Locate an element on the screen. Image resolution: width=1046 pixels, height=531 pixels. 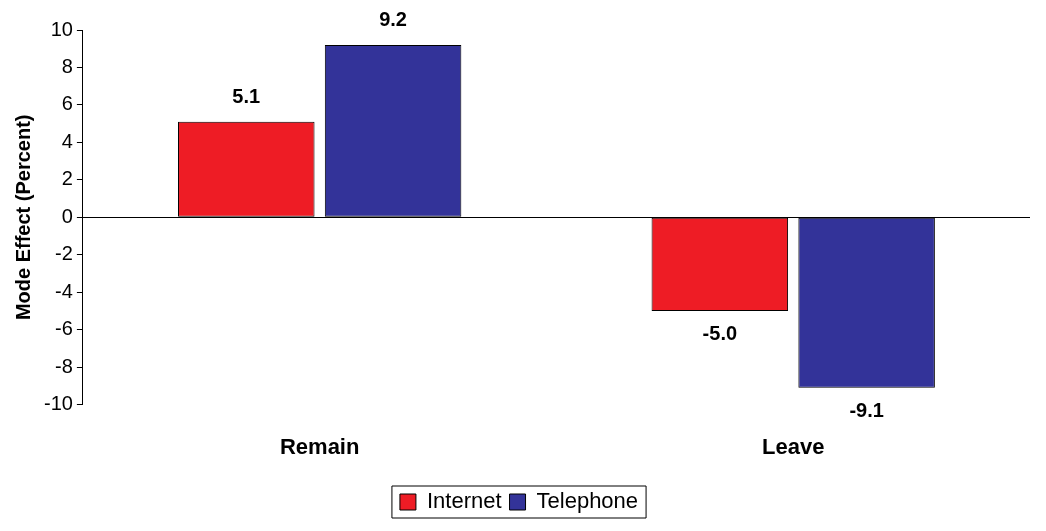
text: 9.2 is located at coordinates (393, 19).